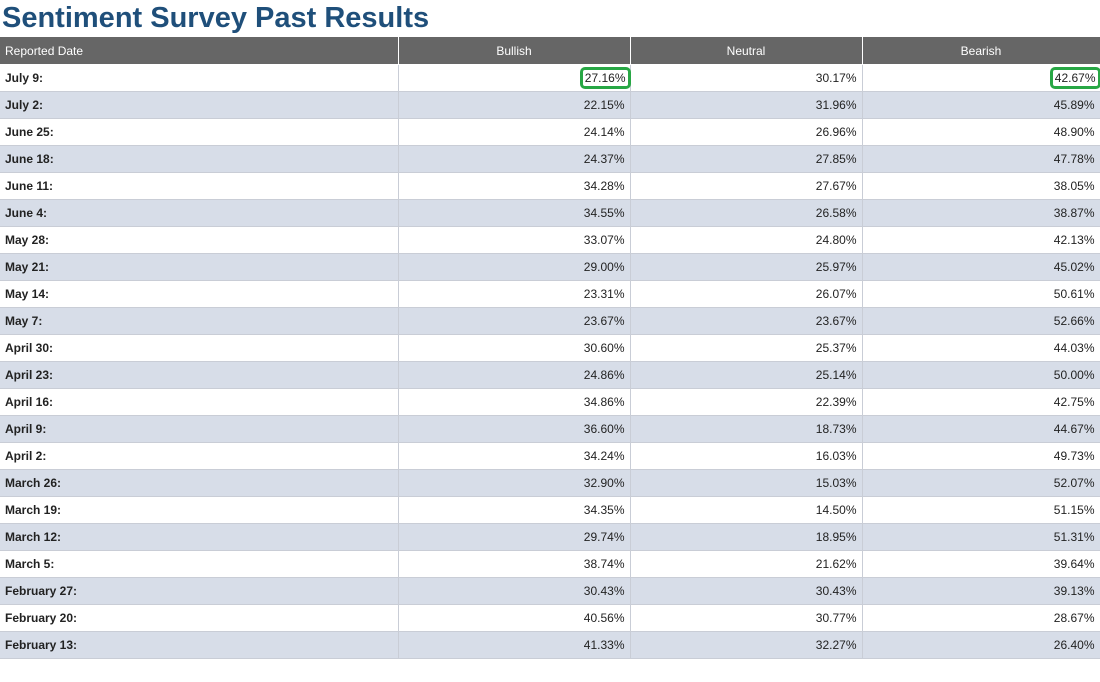  I want to click on cell-reported-date: March 19:, so click(199, 510).